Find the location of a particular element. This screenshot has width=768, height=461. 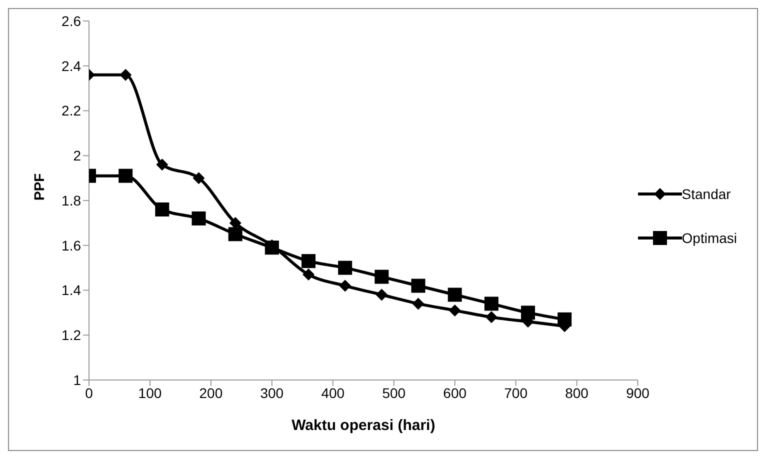

y-axis-title: PPF is located at coordinates (38, 186).